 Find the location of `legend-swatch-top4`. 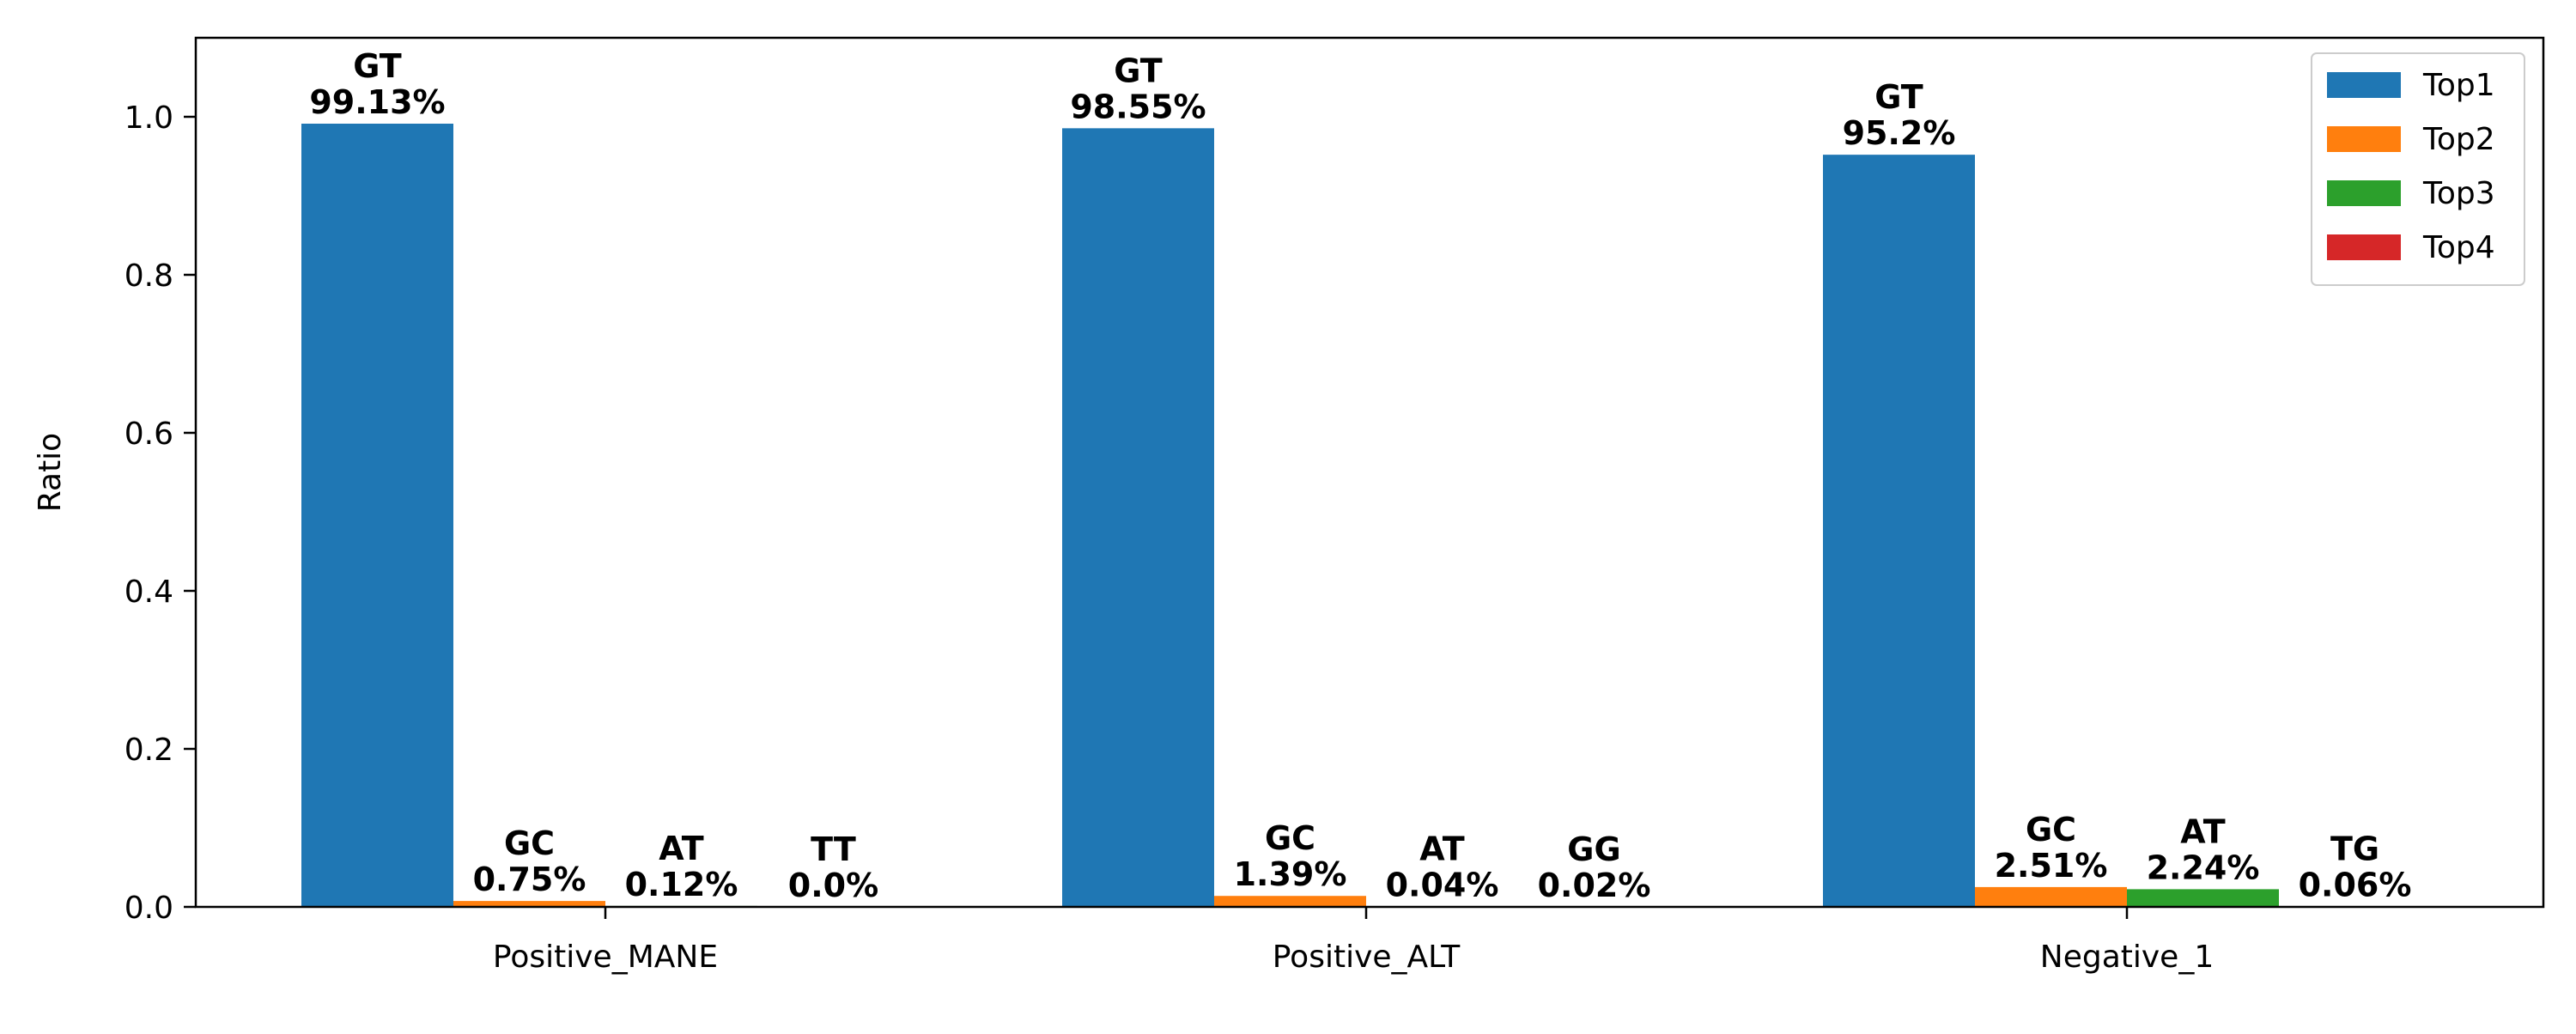

legend-swatch-top4 is located at coordinates (2364, 247).